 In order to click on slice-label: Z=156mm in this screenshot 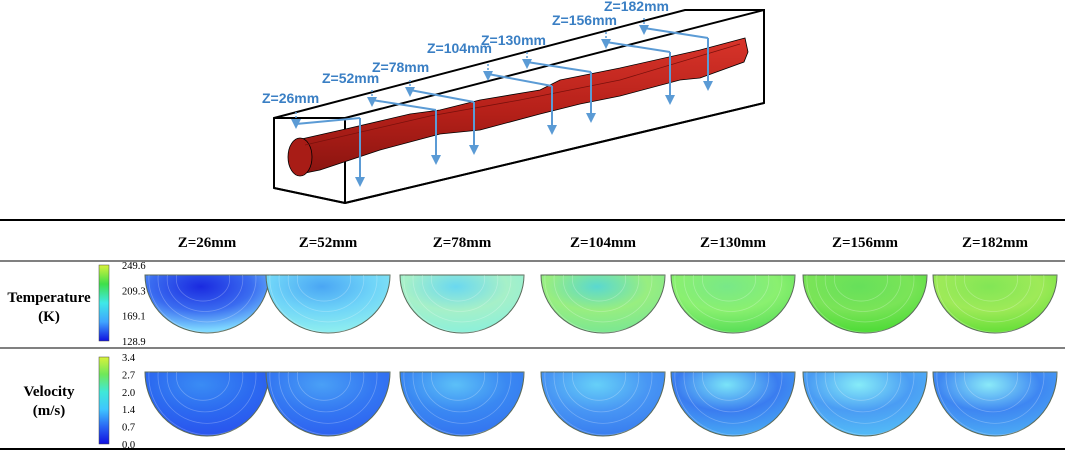, I will do `click(584, 20)`.